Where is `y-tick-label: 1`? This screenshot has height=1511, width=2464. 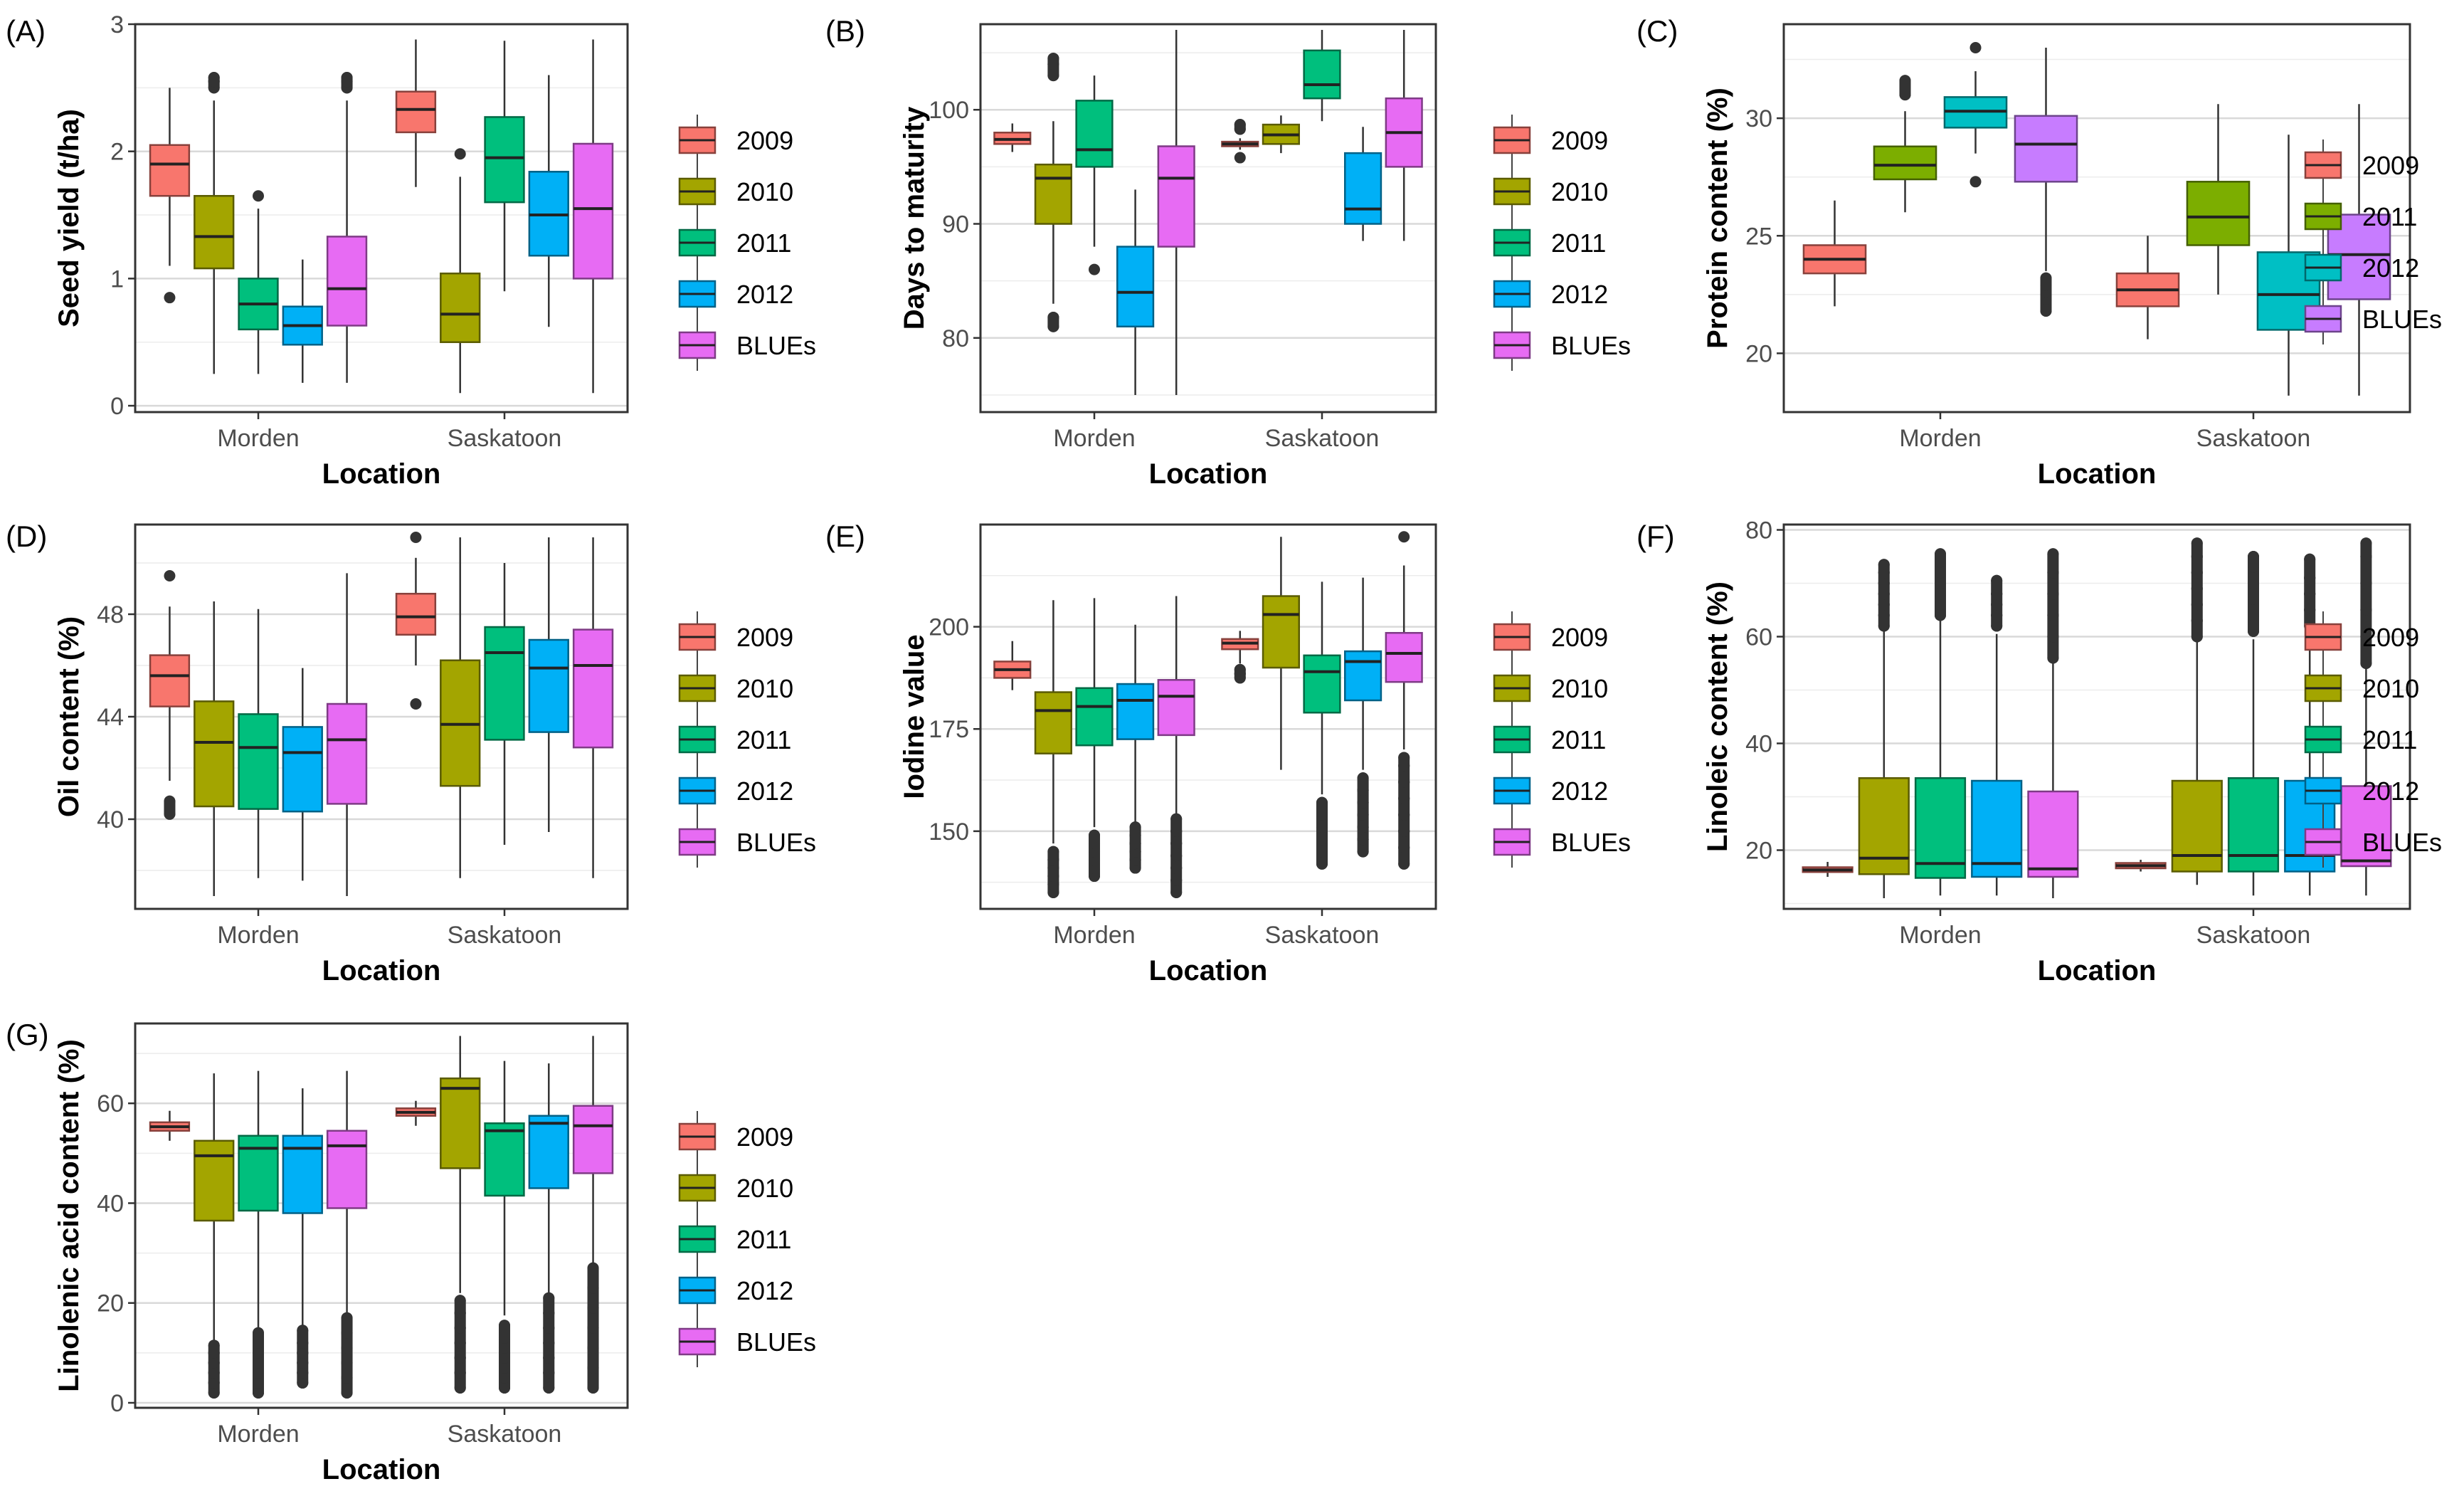 y-tick-label: 1 is located at coordinates (117, 279).